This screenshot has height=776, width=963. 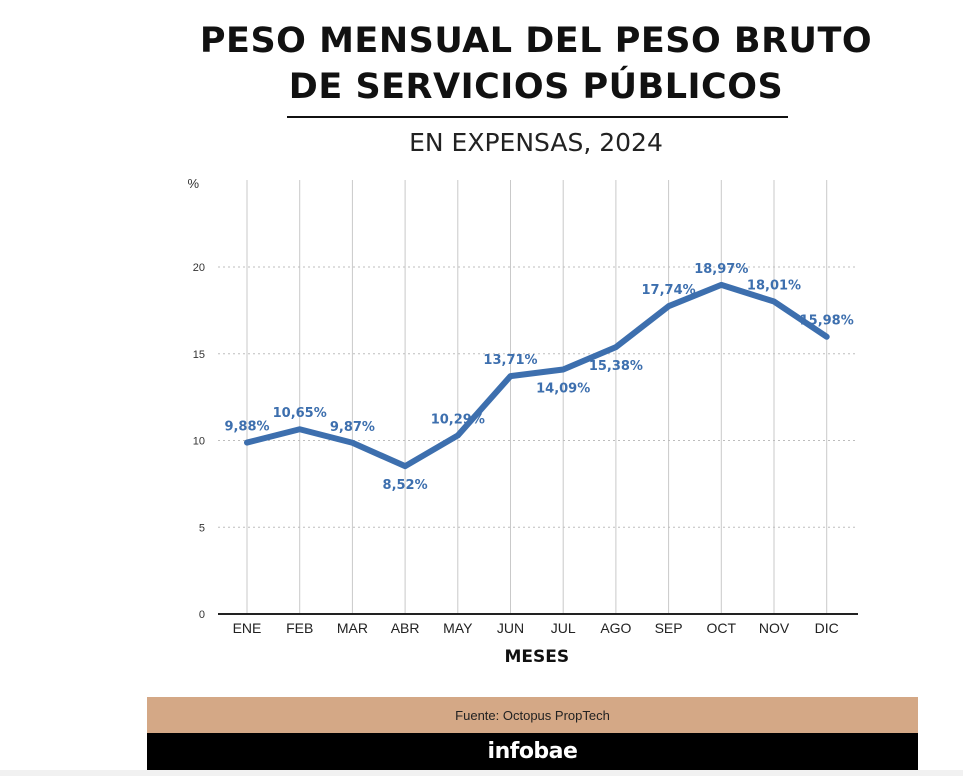 I want to click on x-tick-abr: ABR, so click(x=405, y=628).